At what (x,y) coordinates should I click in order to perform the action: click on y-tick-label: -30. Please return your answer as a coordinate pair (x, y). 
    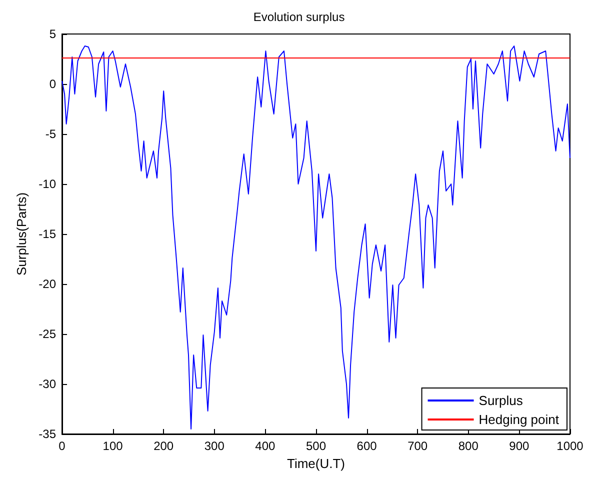
    Looking at the image, I should click on (47, 384).